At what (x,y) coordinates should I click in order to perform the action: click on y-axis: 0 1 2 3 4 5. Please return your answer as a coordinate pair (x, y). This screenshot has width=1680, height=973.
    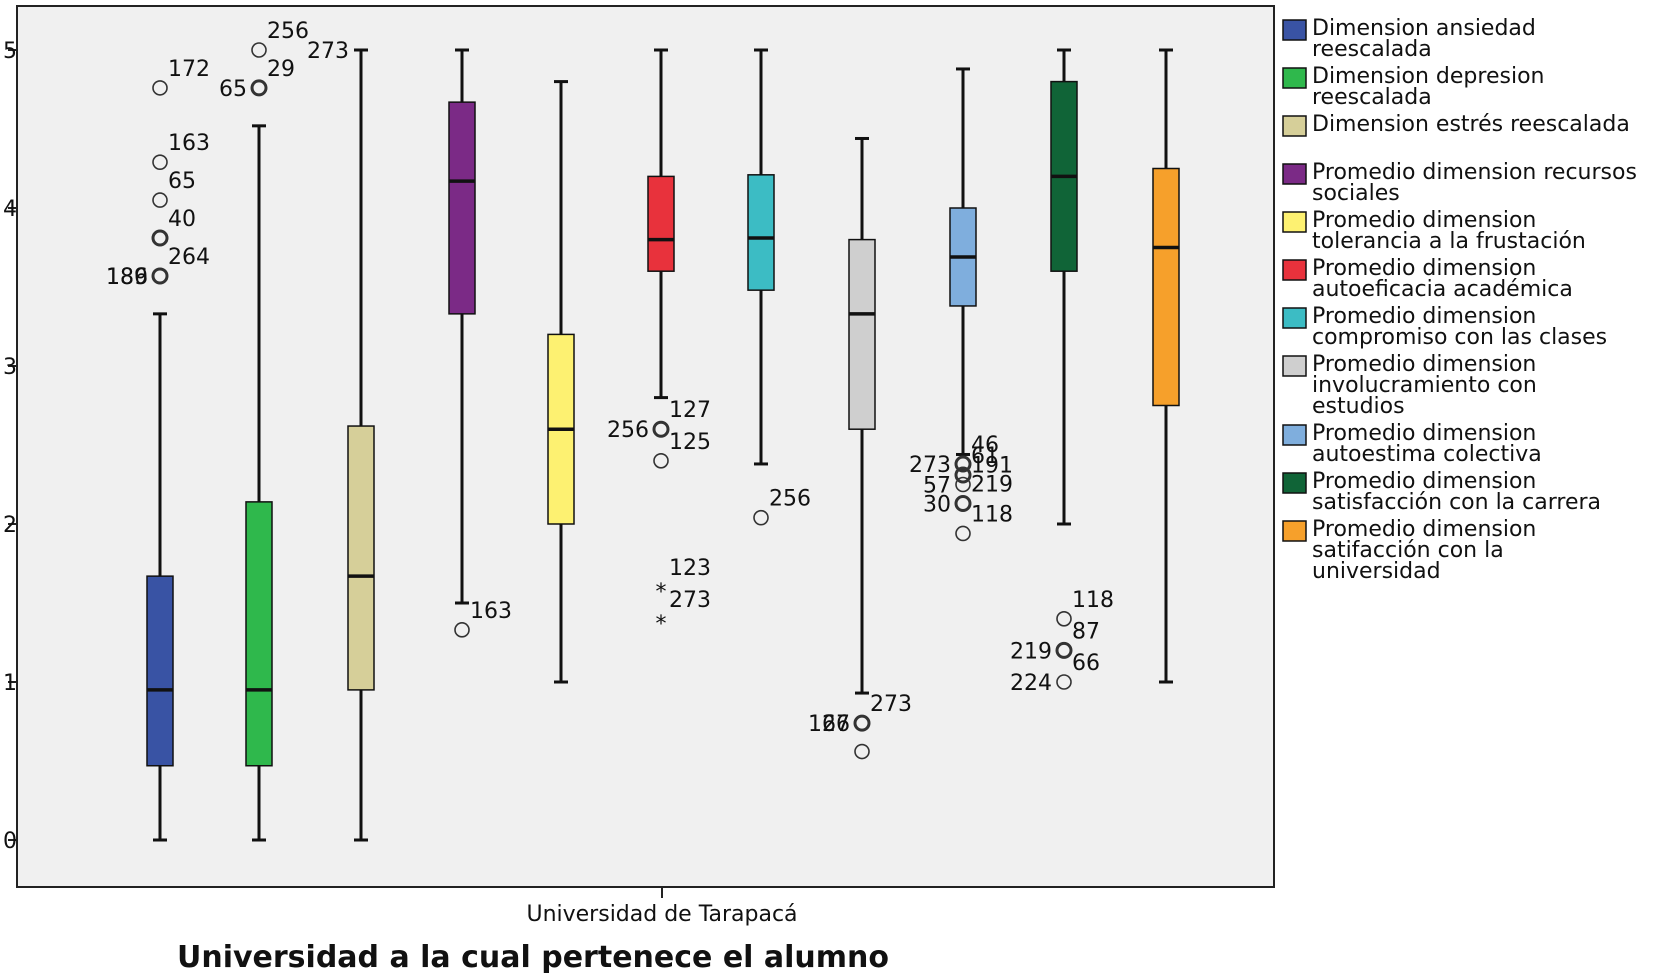
    Looking at the image, I should click on (10, 446).